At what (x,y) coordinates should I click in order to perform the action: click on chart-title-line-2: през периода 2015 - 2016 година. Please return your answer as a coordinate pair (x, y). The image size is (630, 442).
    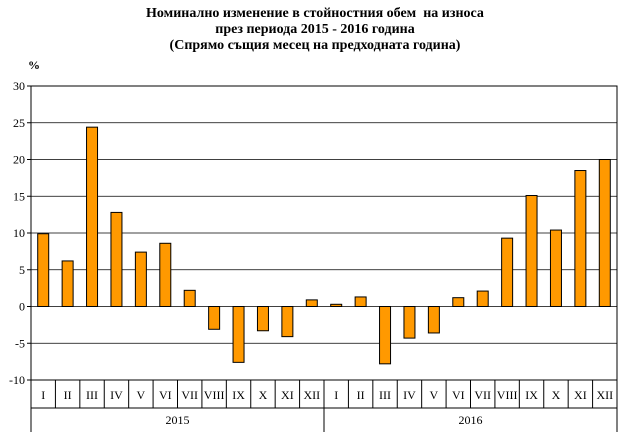
    Looking at the image, I should click on (315, 29).